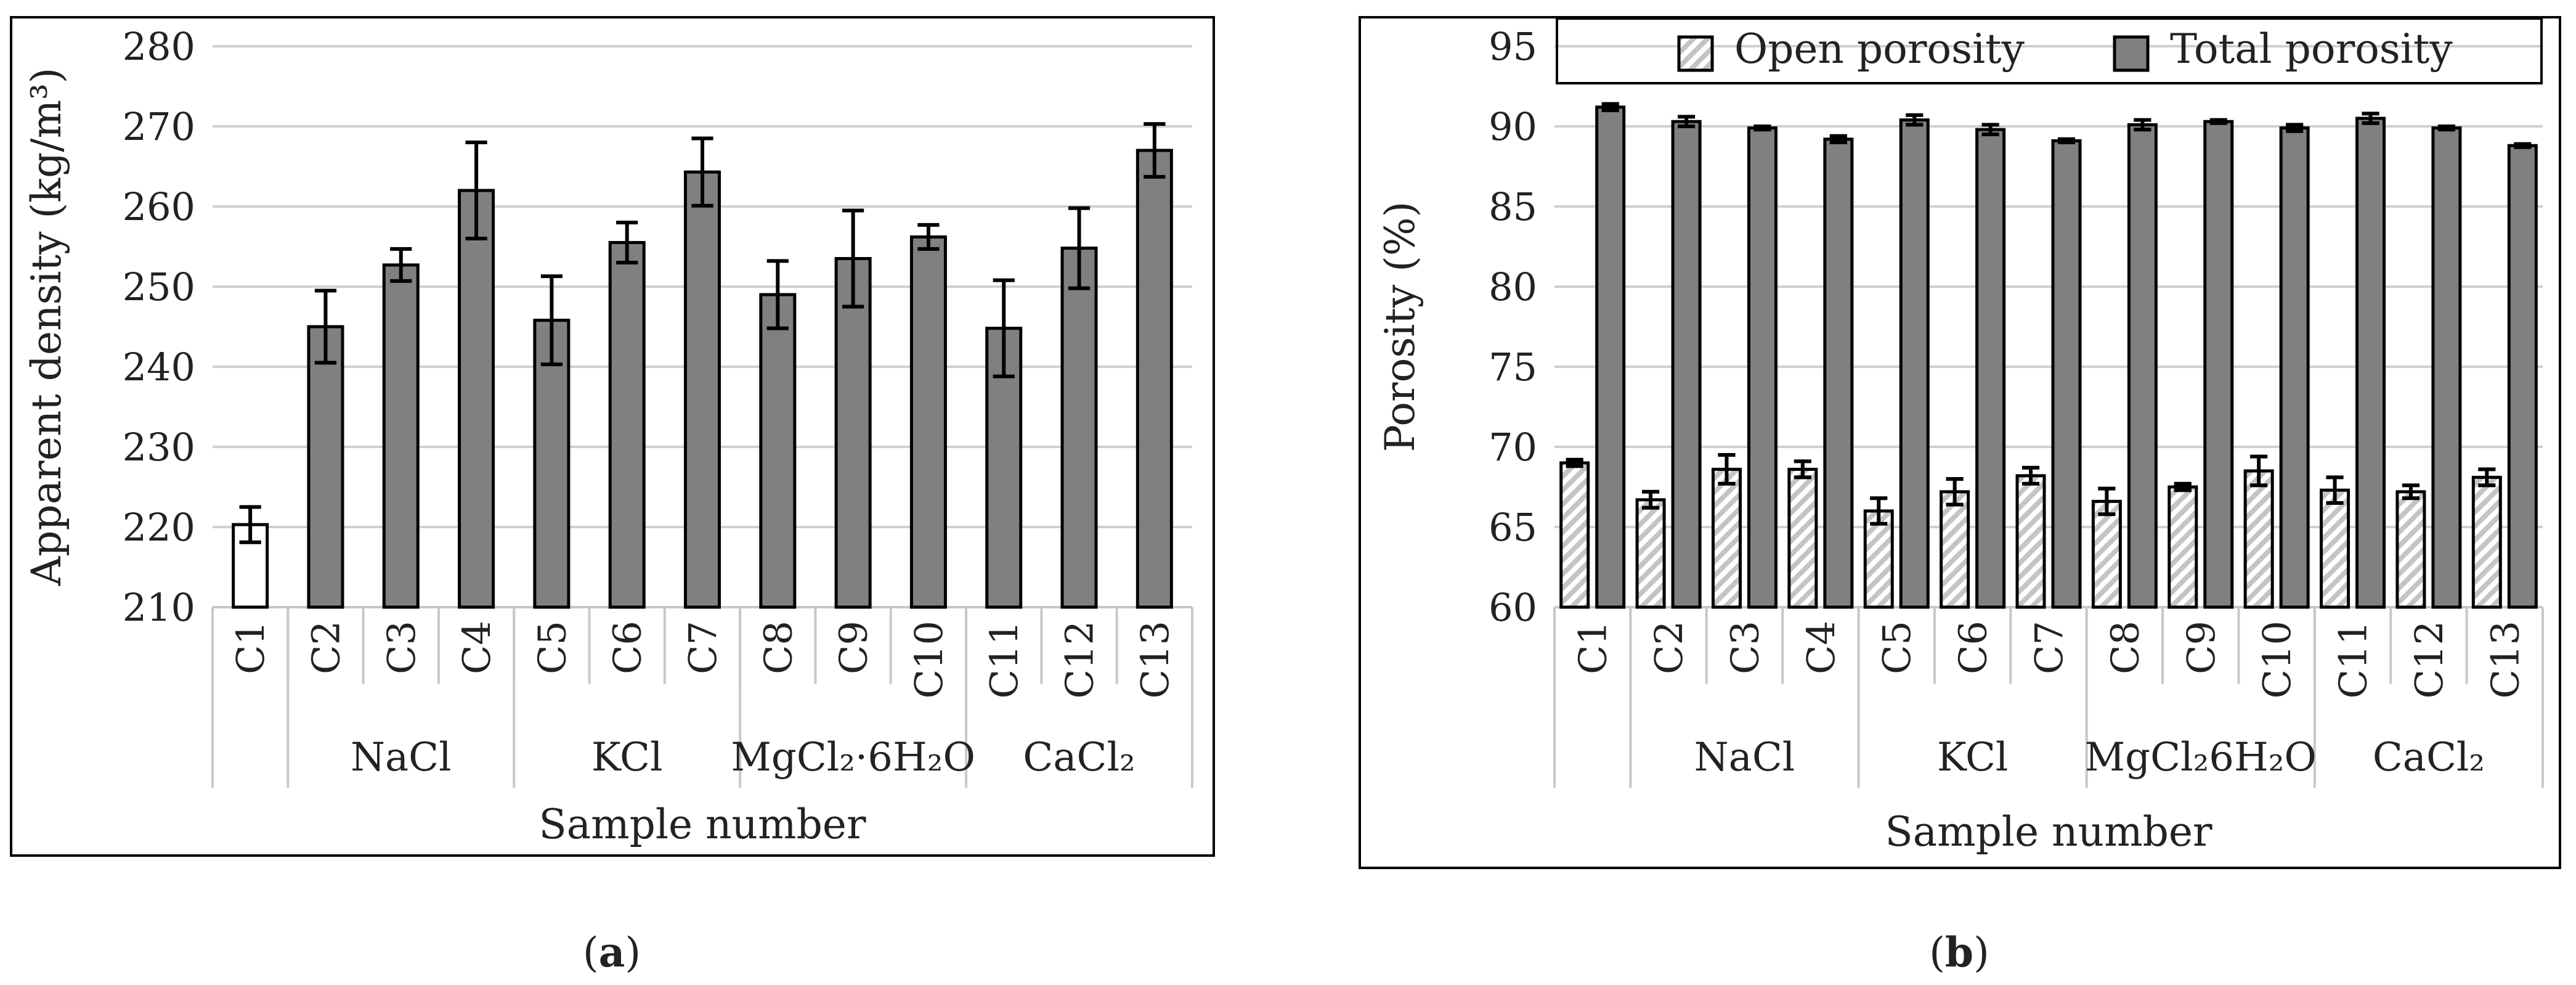 The width and height of the screenshot is (2576, 985). I want to click on panel-label: (b), so click(1959, 952).